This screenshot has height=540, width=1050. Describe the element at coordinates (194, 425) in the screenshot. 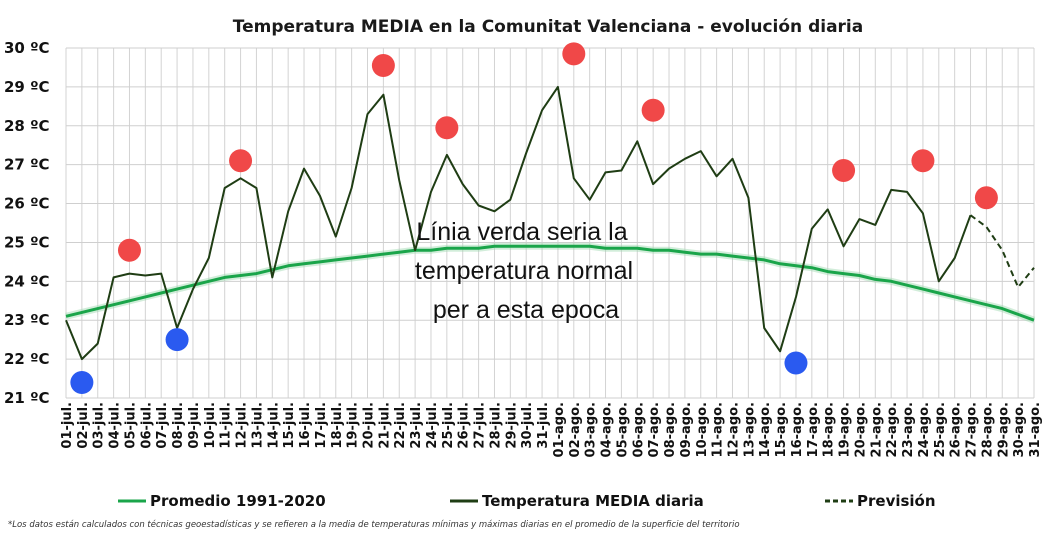

I see `x-tick-label: 09-jul.` at that location.